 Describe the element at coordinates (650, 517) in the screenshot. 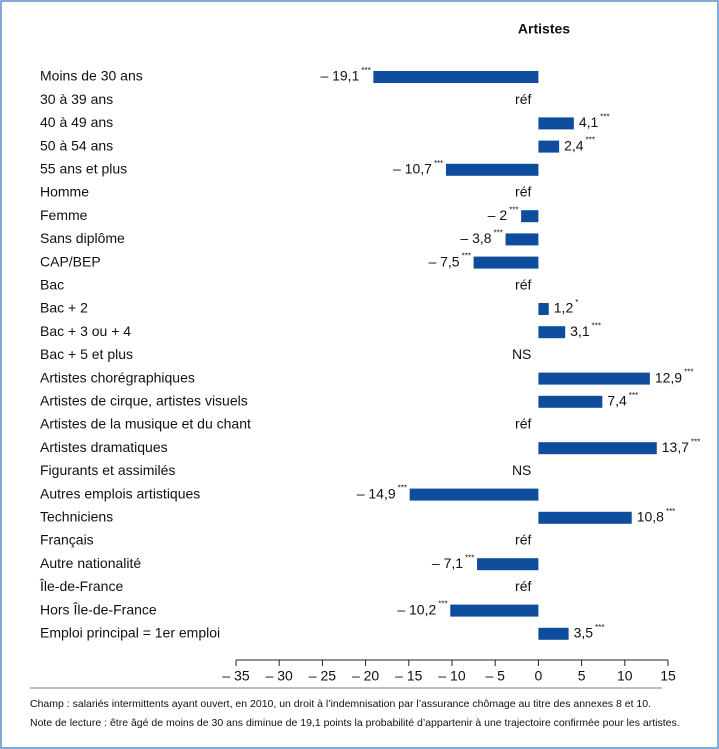

I see `value-label: 10,8` at that location.